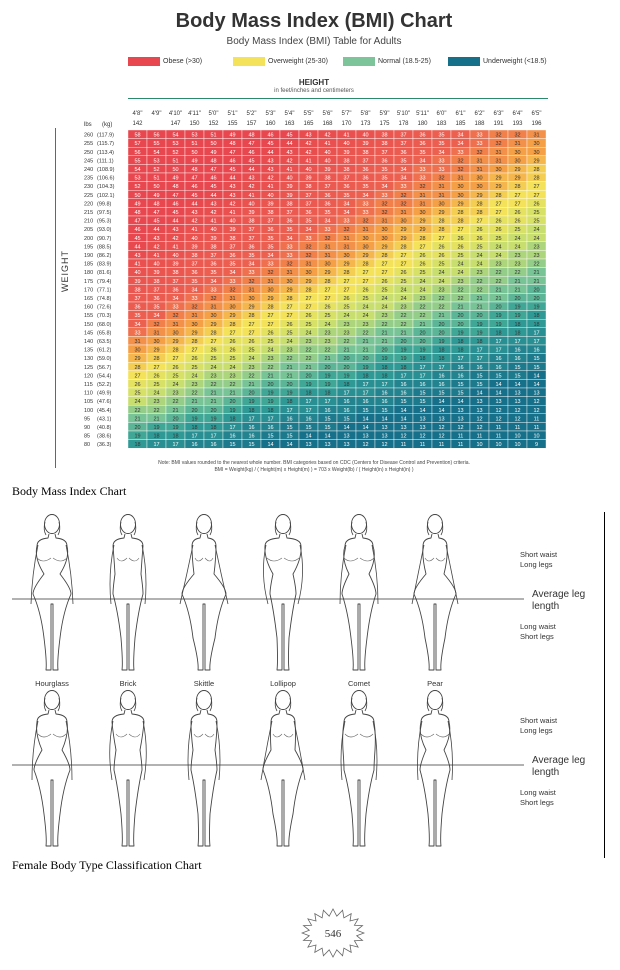  I want to click on height-cm-label: 185, so click(460, 124).